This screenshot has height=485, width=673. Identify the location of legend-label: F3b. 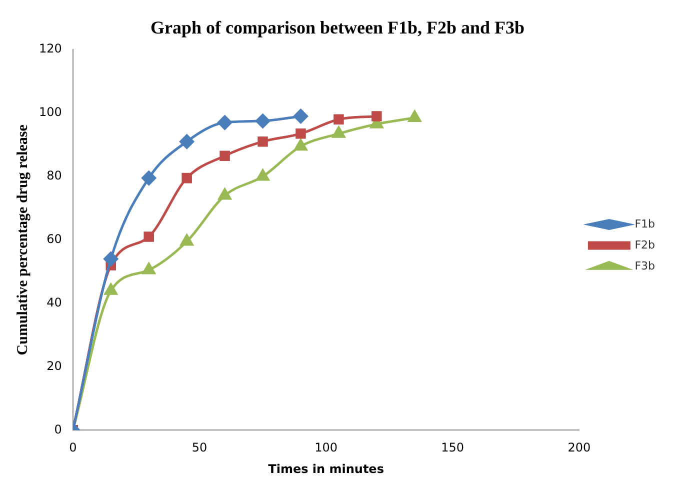
(645, 265).